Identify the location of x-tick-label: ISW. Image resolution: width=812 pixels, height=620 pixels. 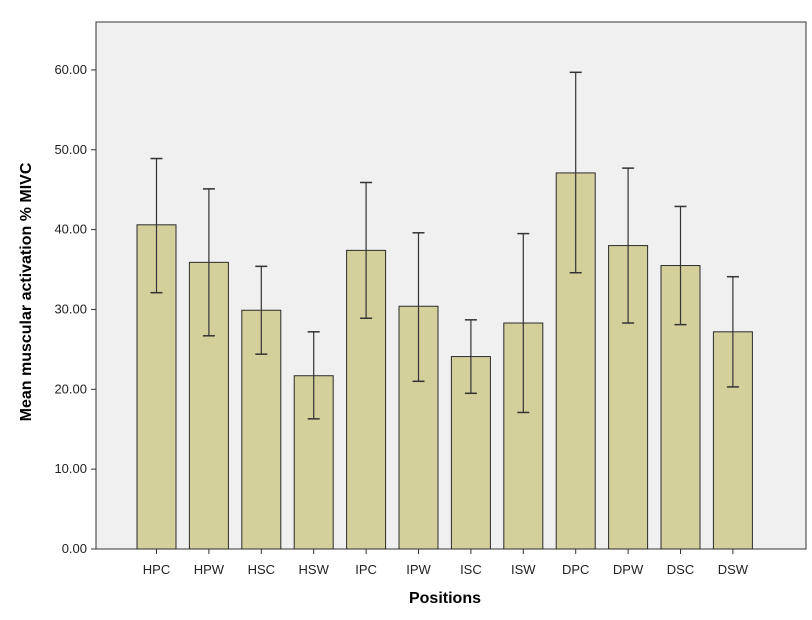
(523, 569).